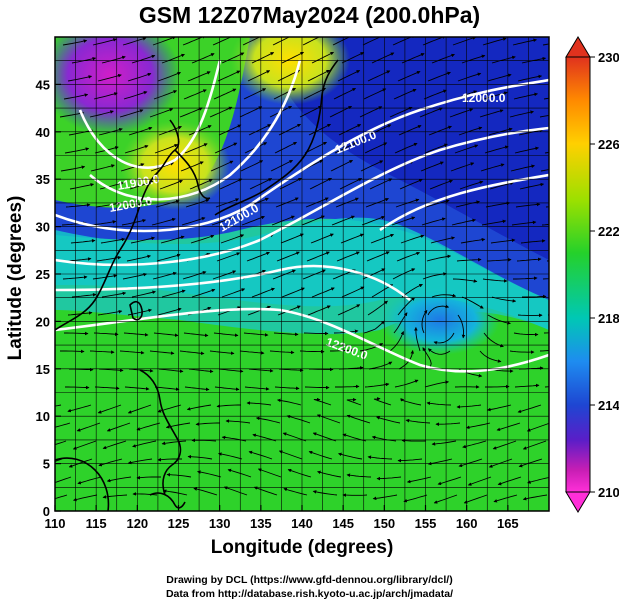  Describe the element at coordinates (220, 523) in the screenshot. I see `x-tick-label: 130` at that location.